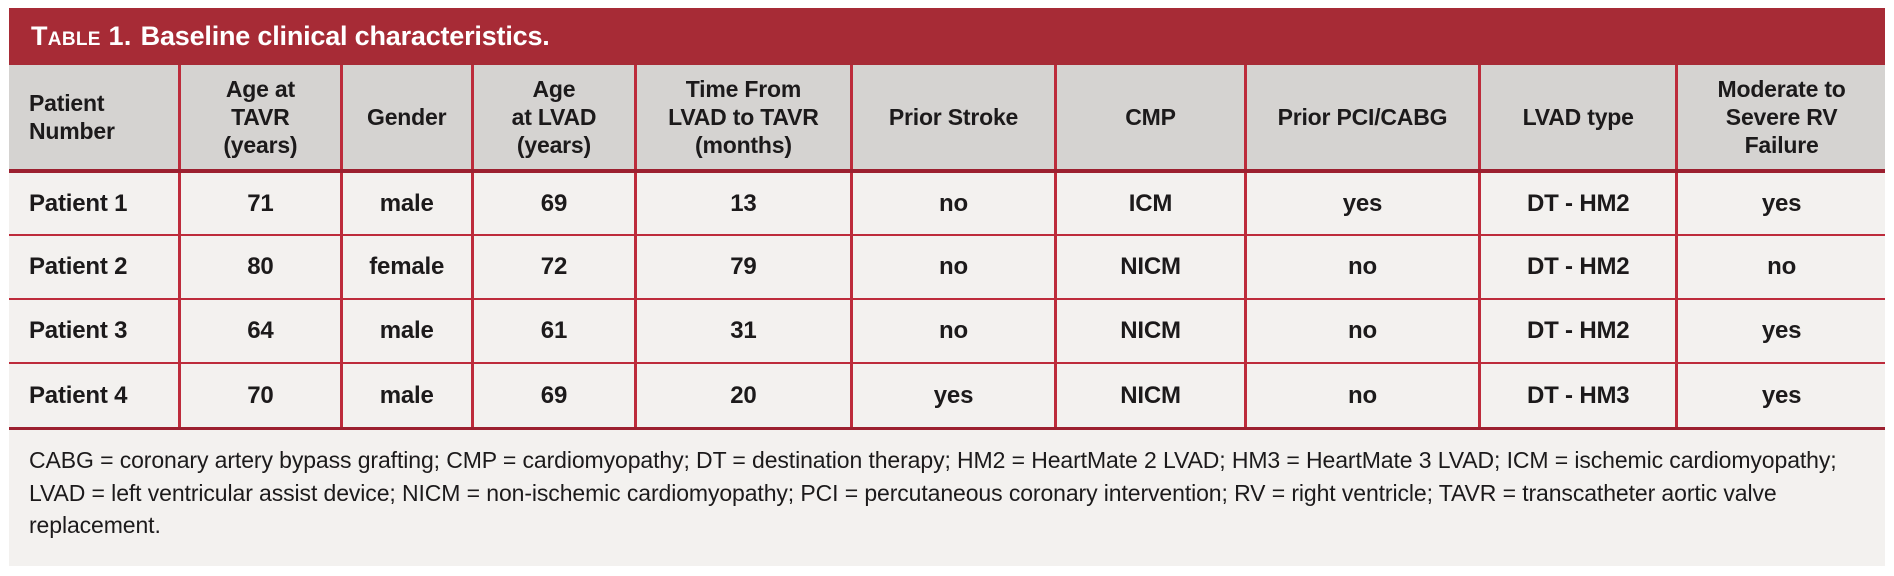  What do you see at coordinates (553, 330) in the screenshot?
I see `cell-age-at-lvad: 61` at bounding box center [553, 330].